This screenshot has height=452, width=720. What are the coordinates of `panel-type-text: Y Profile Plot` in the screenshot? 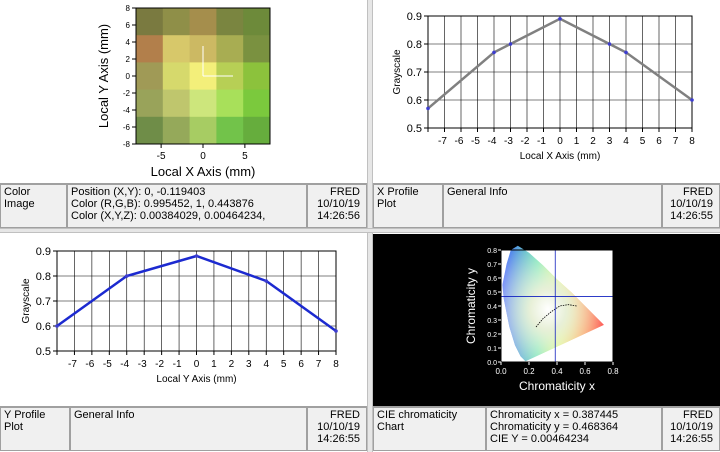 It's located at (25, 421).